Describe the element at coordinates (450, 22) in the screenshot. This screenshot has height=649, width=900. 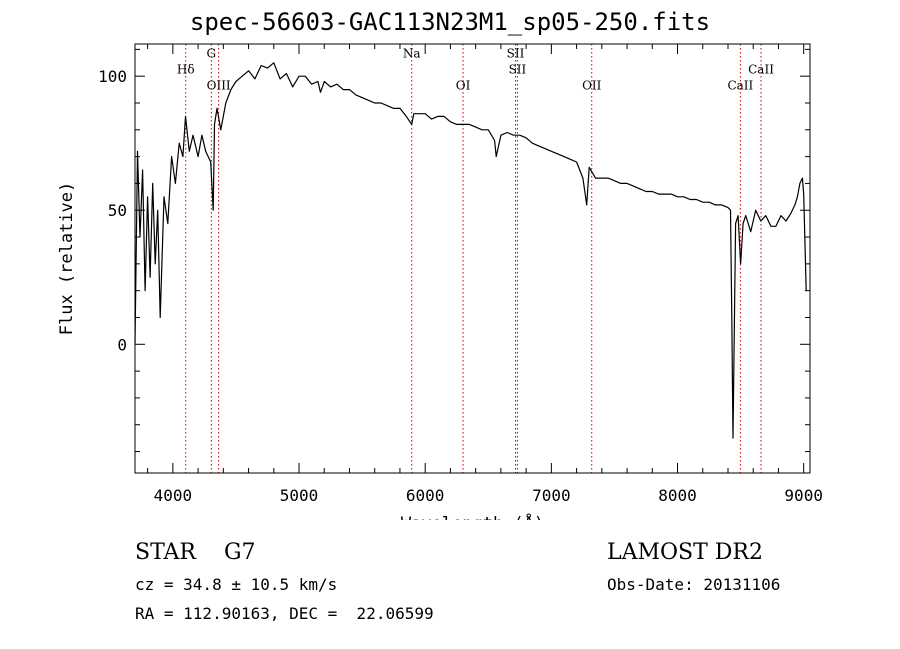
I see `chart-title: spec-56603-GAC113N23M1_sp05-250.fits` at that location.